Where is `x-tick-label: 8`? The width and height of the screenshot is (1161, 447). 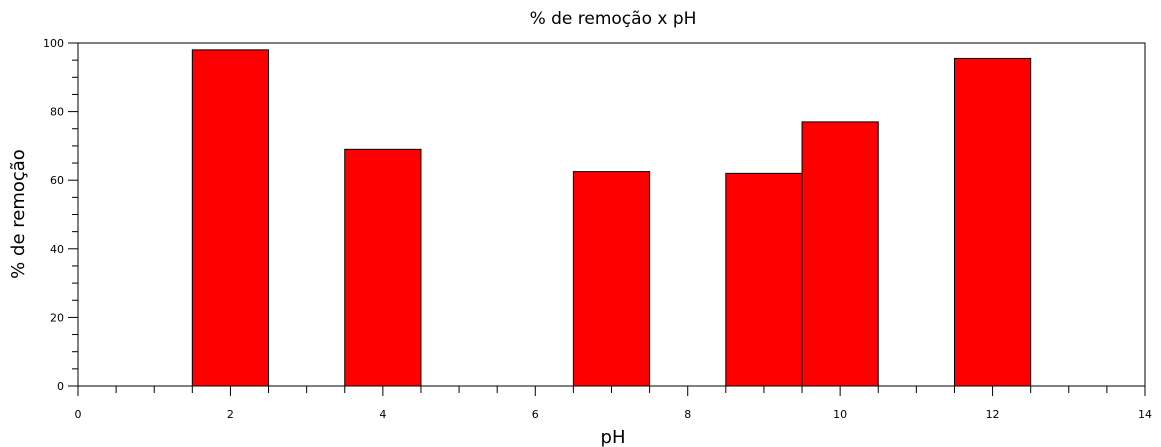 x-tick-label: 8 is located at coordinates (687, 414).